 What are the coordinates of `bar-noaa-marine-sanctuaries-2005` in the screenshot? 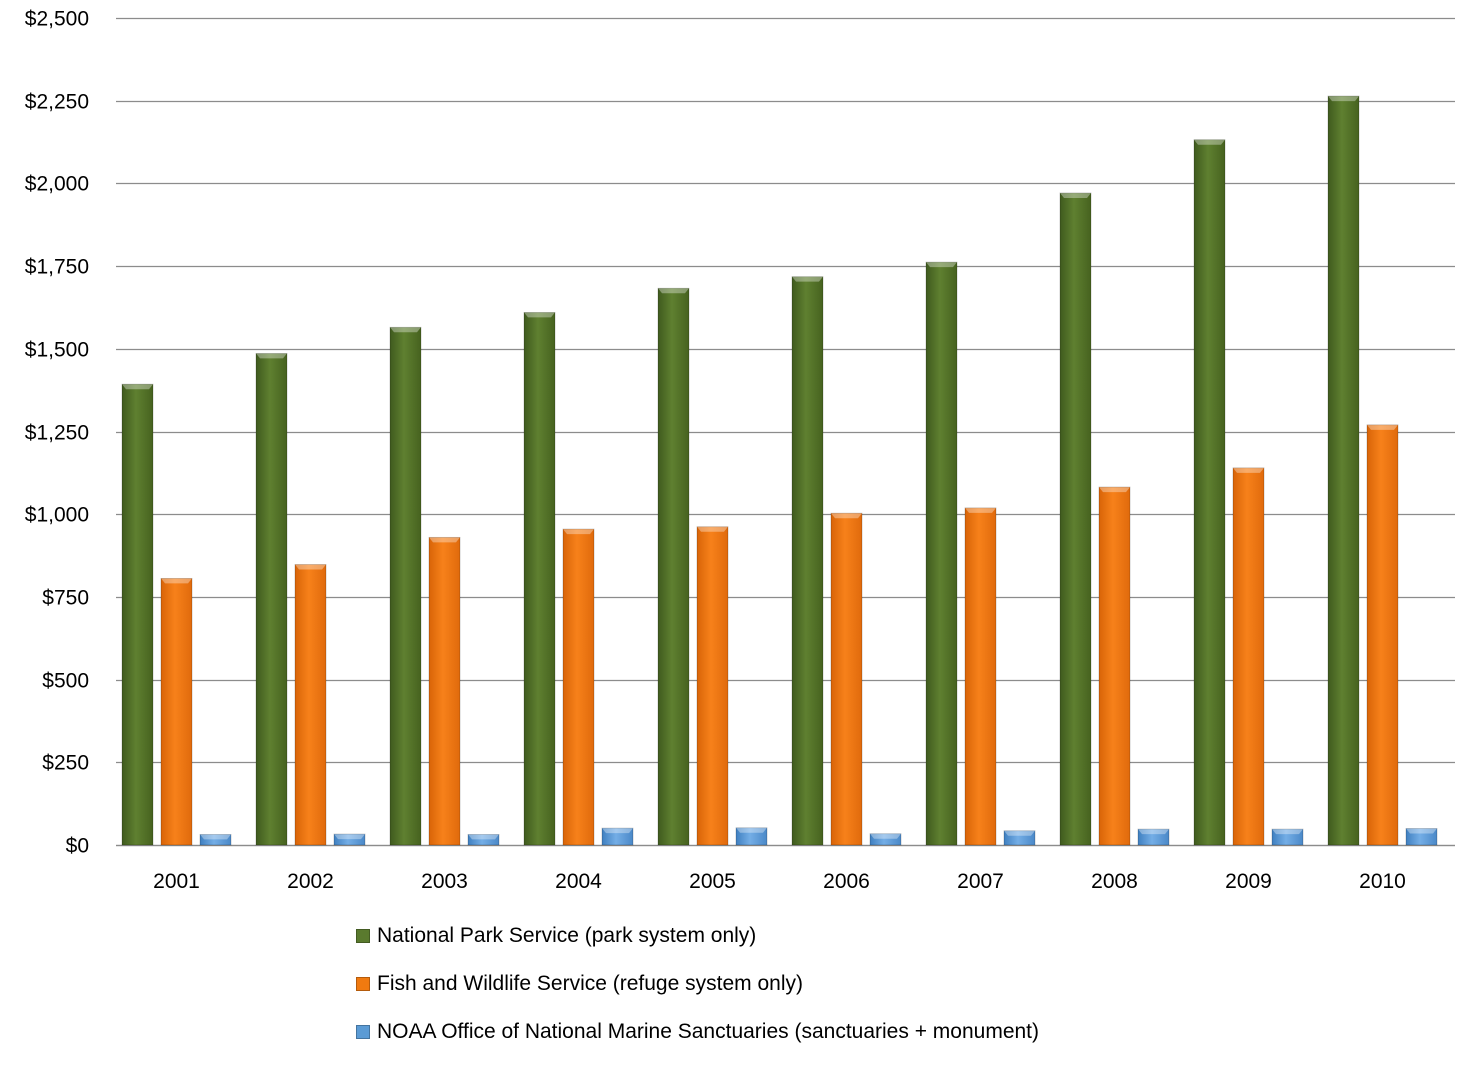 It's located at (751, 836).